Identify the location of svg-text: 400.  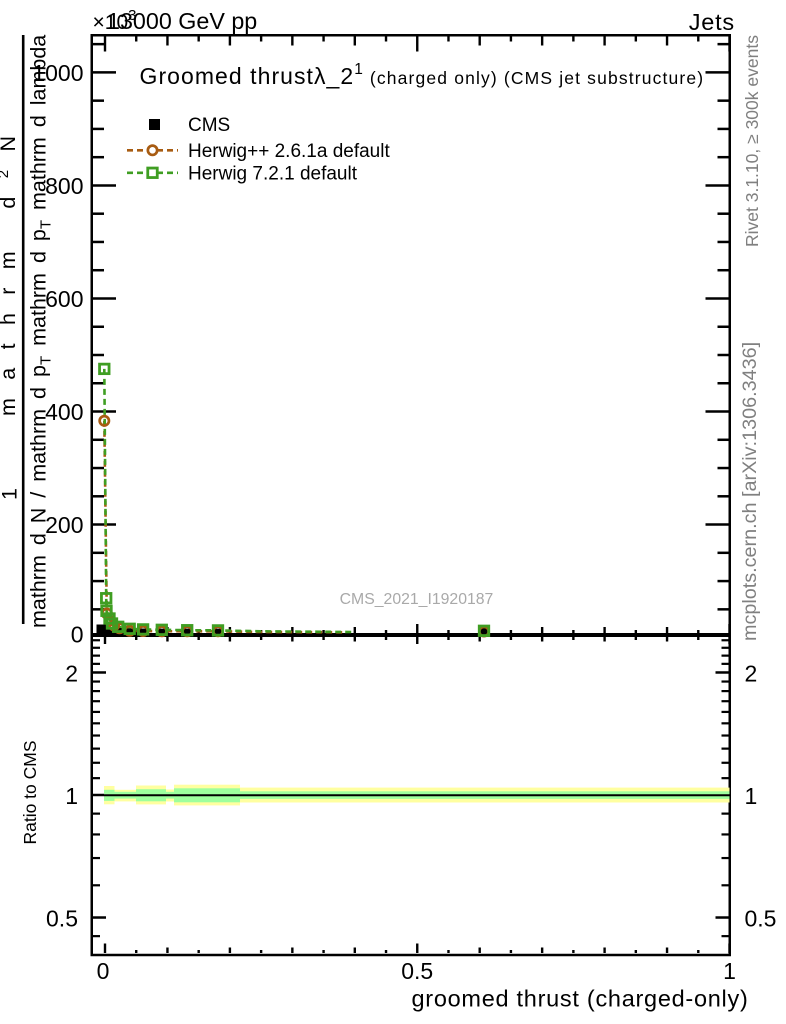
(64, 412).